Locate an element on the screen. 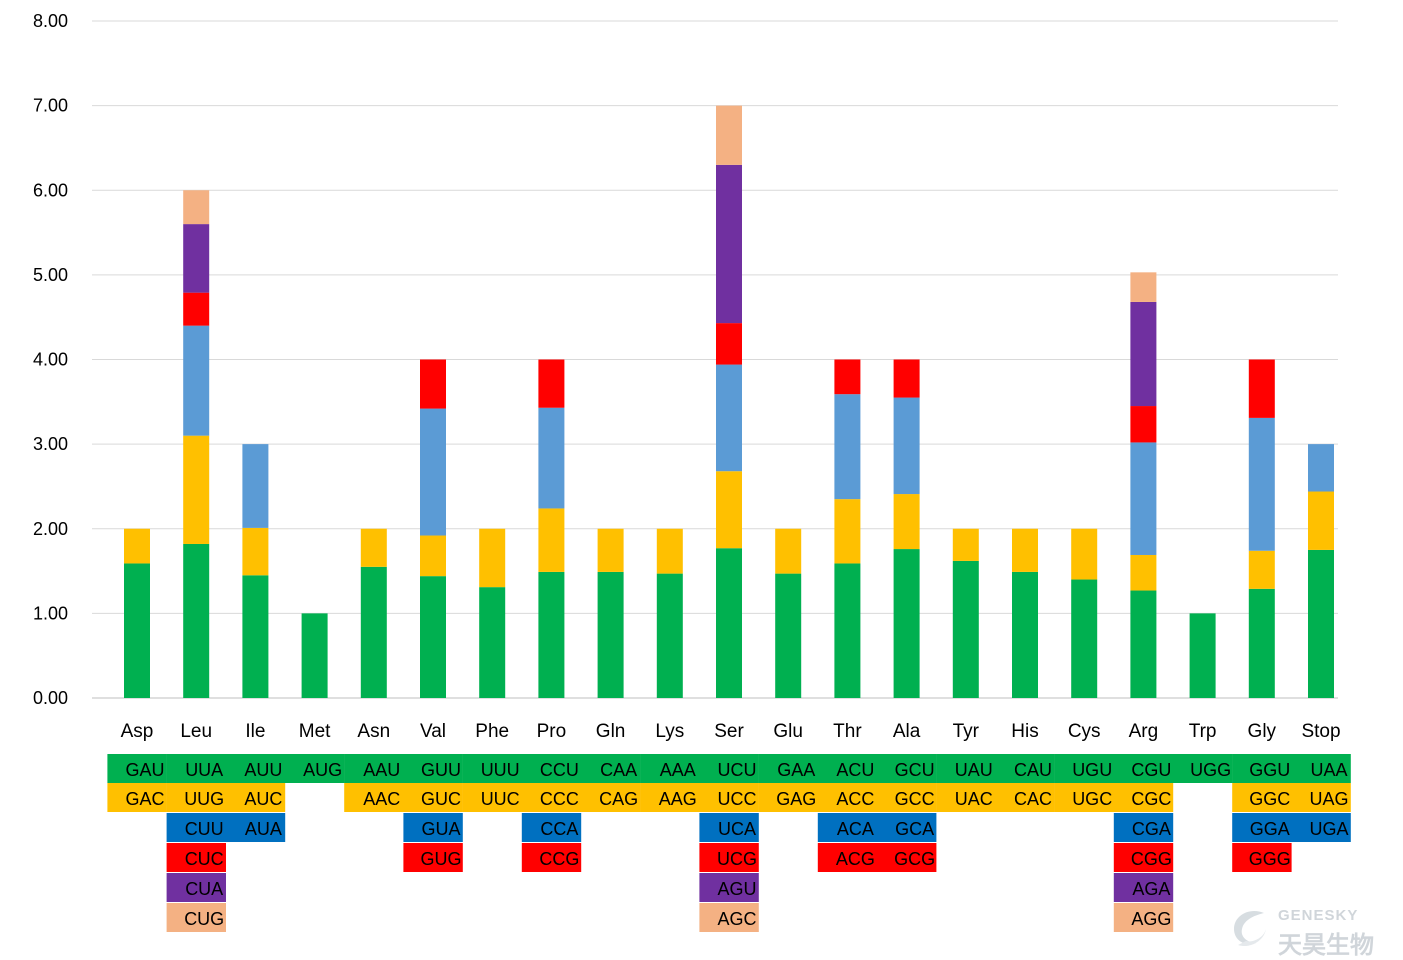 The height and width of the screenshot is (960, 1403). codon-label: CCU is located at coordinates (559, 770).